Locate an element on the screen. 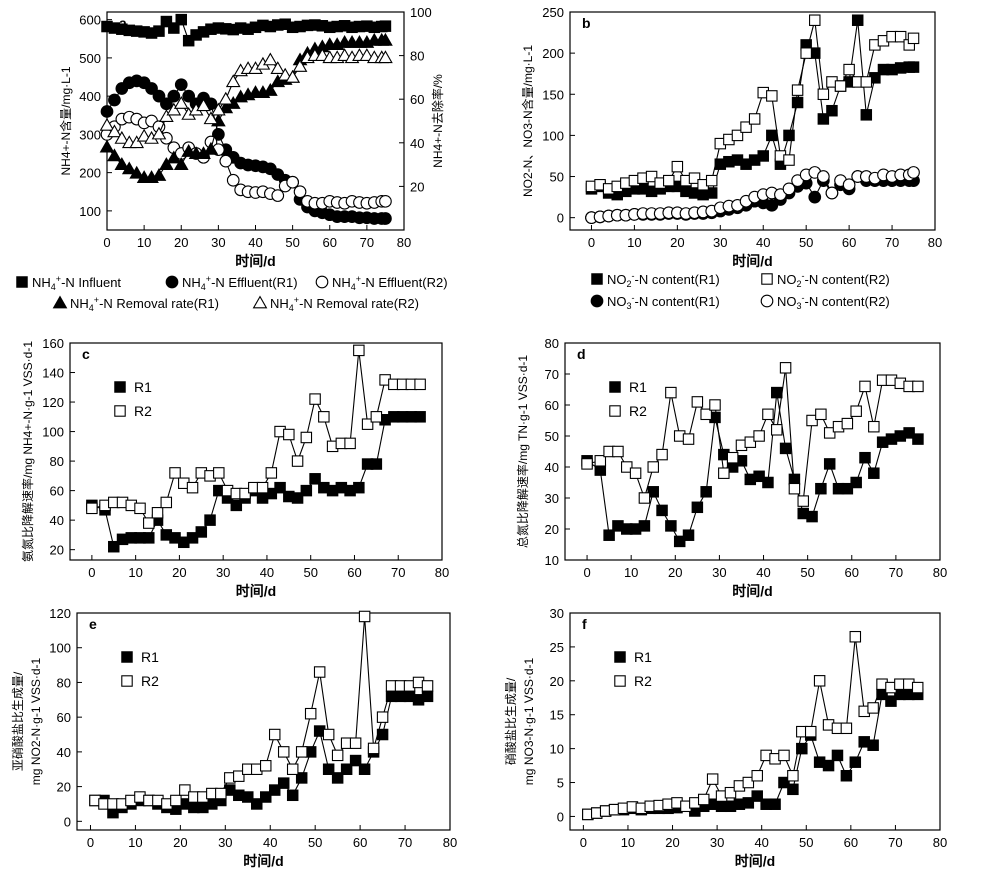  y2-axis-title: NH4+-N去除率/% is located at coordinates (437, 121).